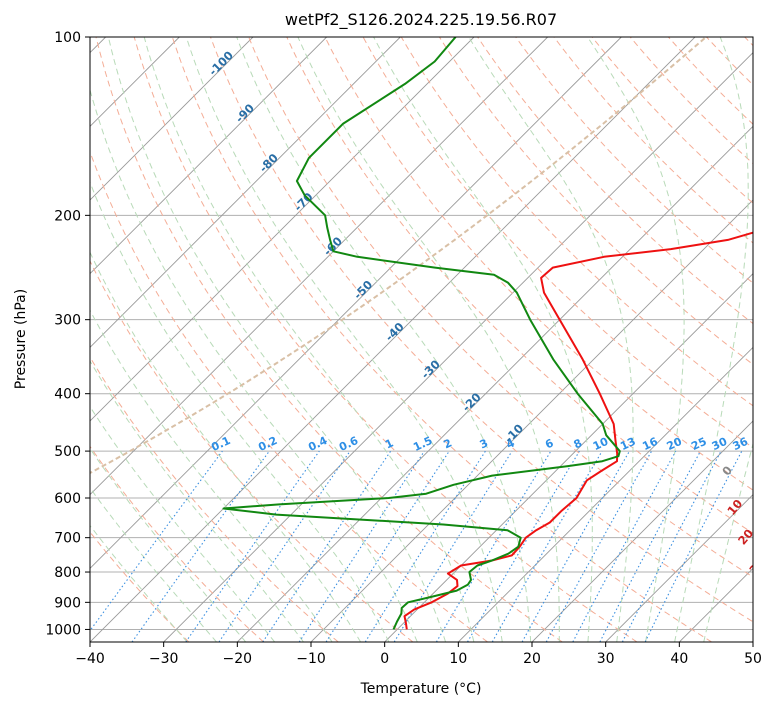  Describe the element at coordinates (67, 395) in the screenshot. I see `y-tick-label: 400` at that location.